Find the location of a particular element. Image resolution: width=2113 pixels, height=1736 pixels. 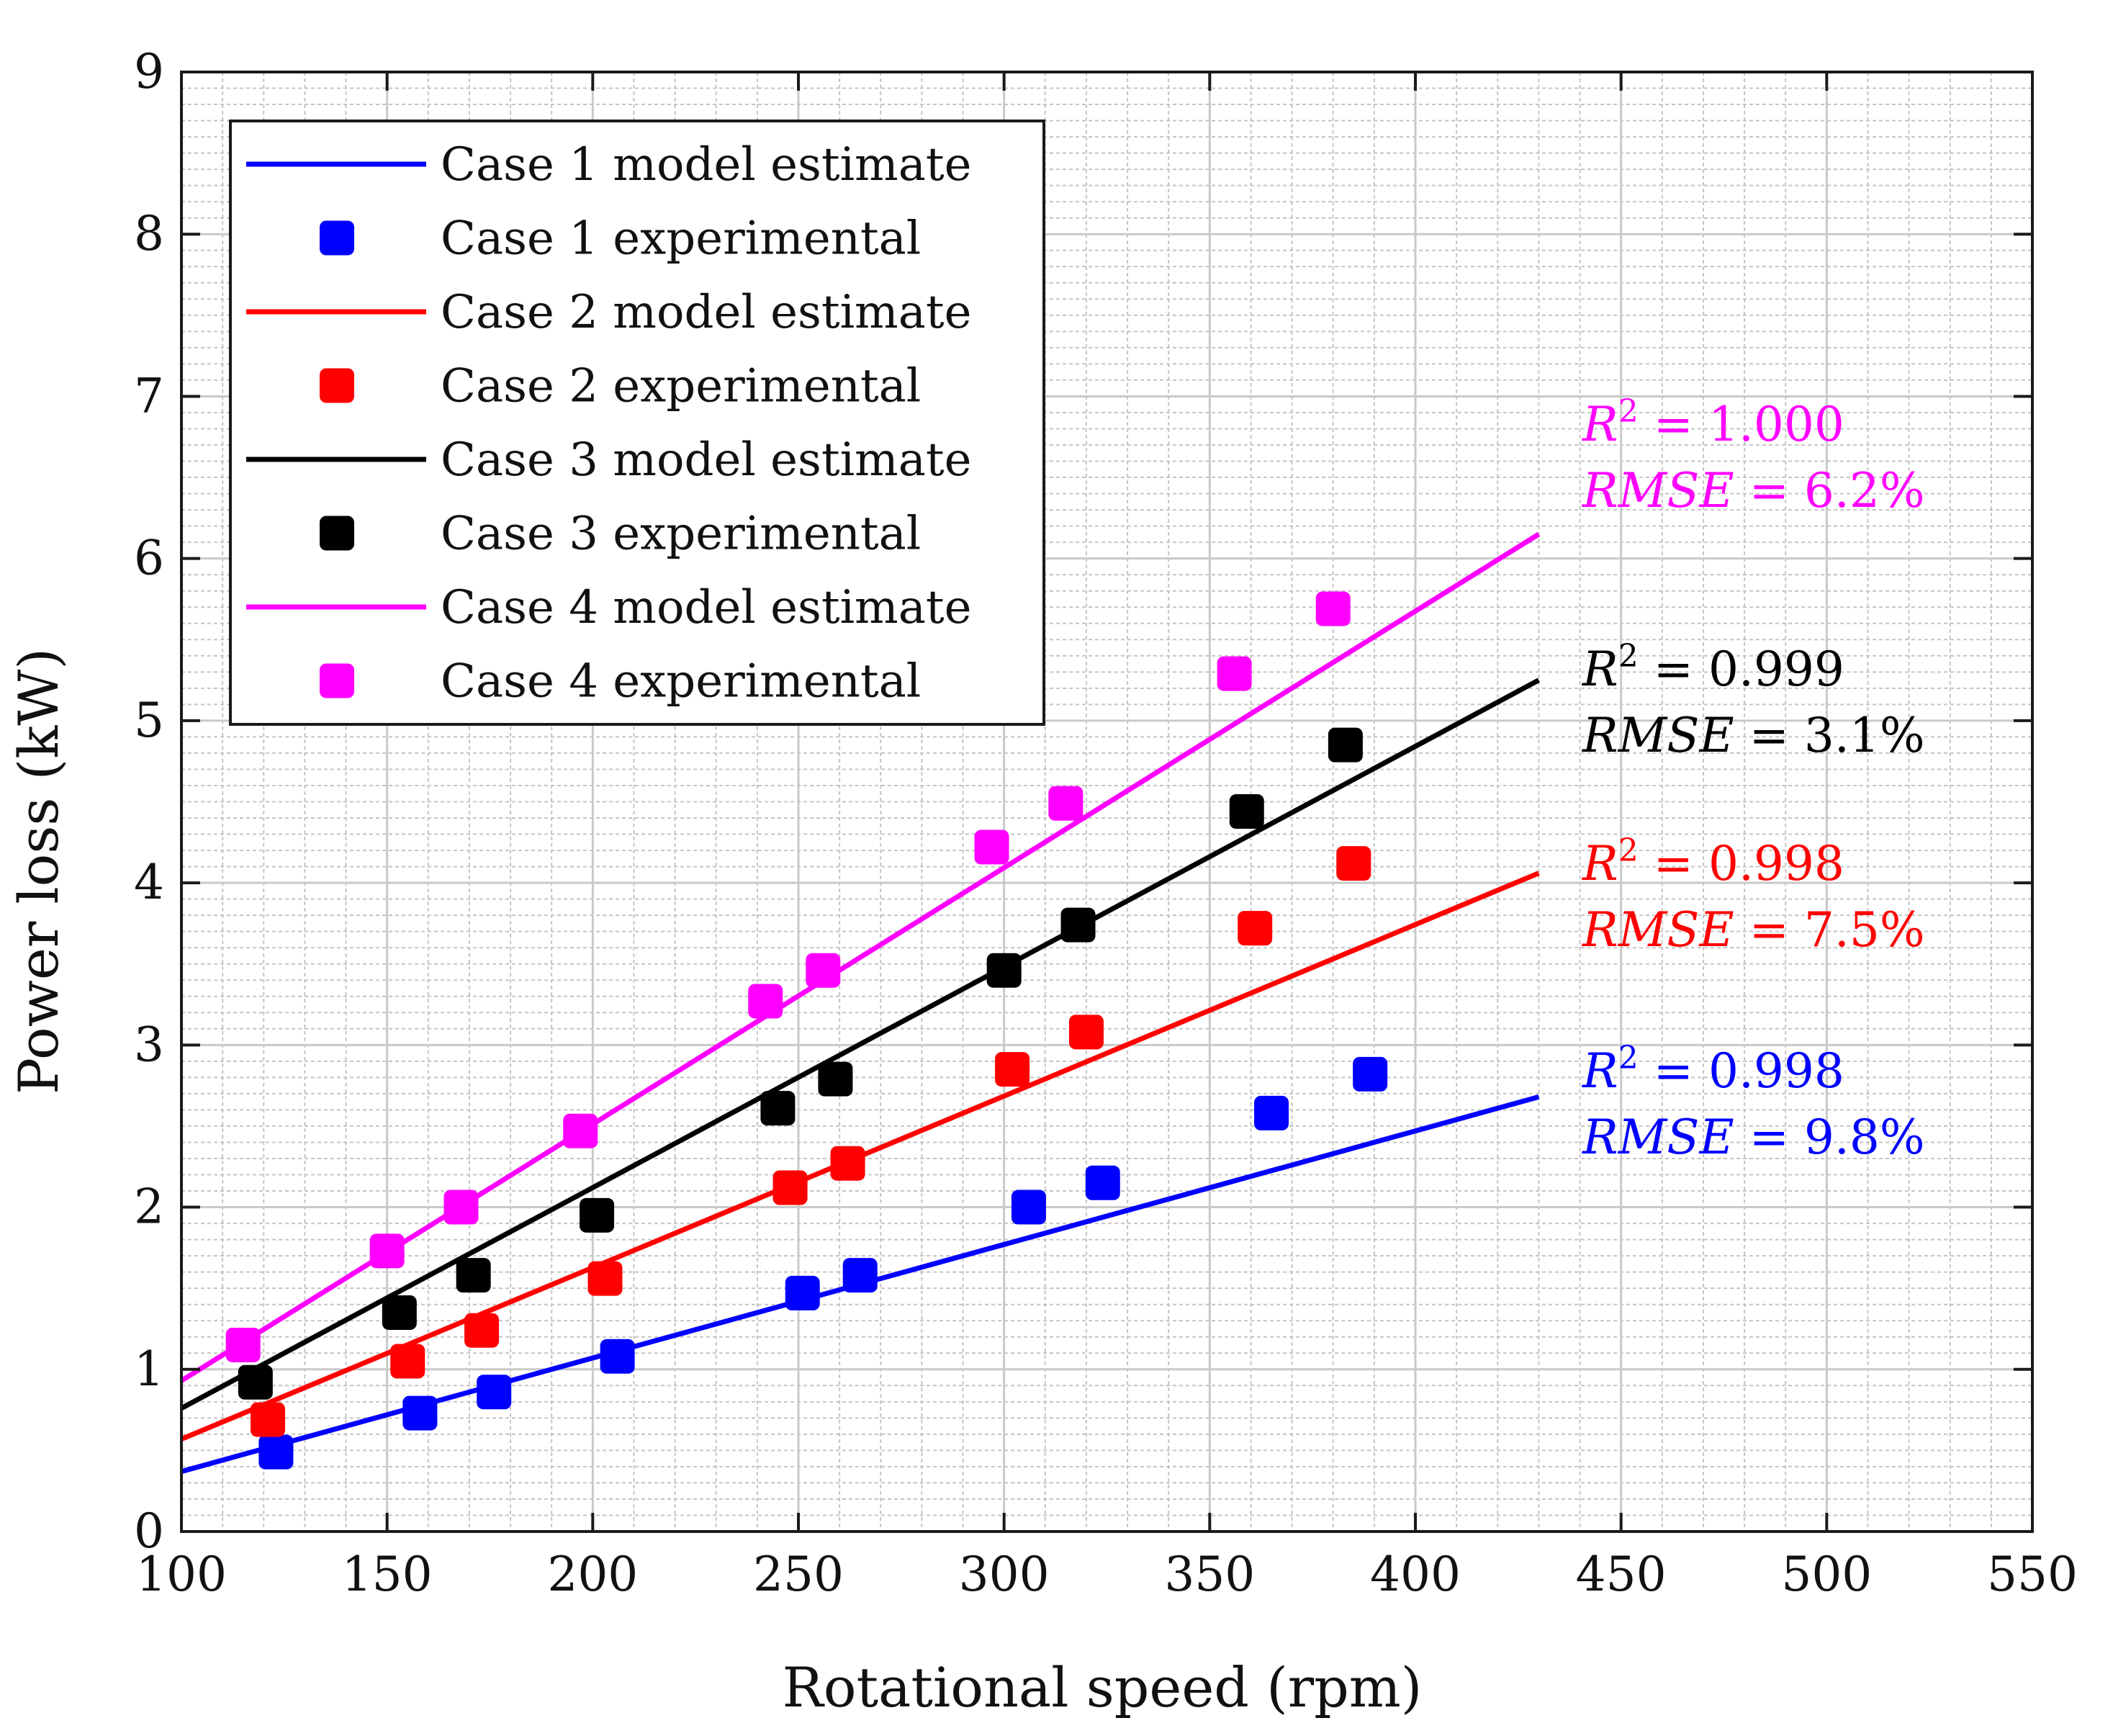

x-tick-label: 350 is located at coordinates (1209, 1575).